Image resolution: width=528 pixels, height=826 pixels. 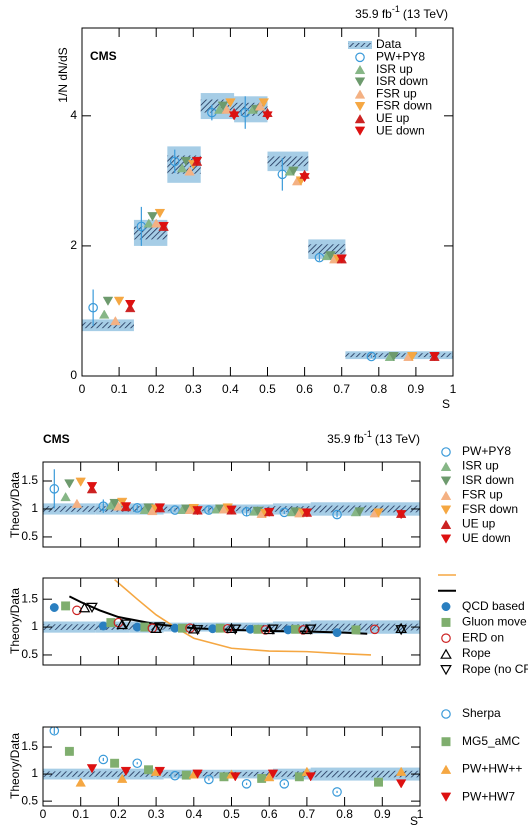 What do you see at coordinates (396, 9) in the screenshot?
I see `luminosity-exponent: -1` at bounding box center [396, 9].